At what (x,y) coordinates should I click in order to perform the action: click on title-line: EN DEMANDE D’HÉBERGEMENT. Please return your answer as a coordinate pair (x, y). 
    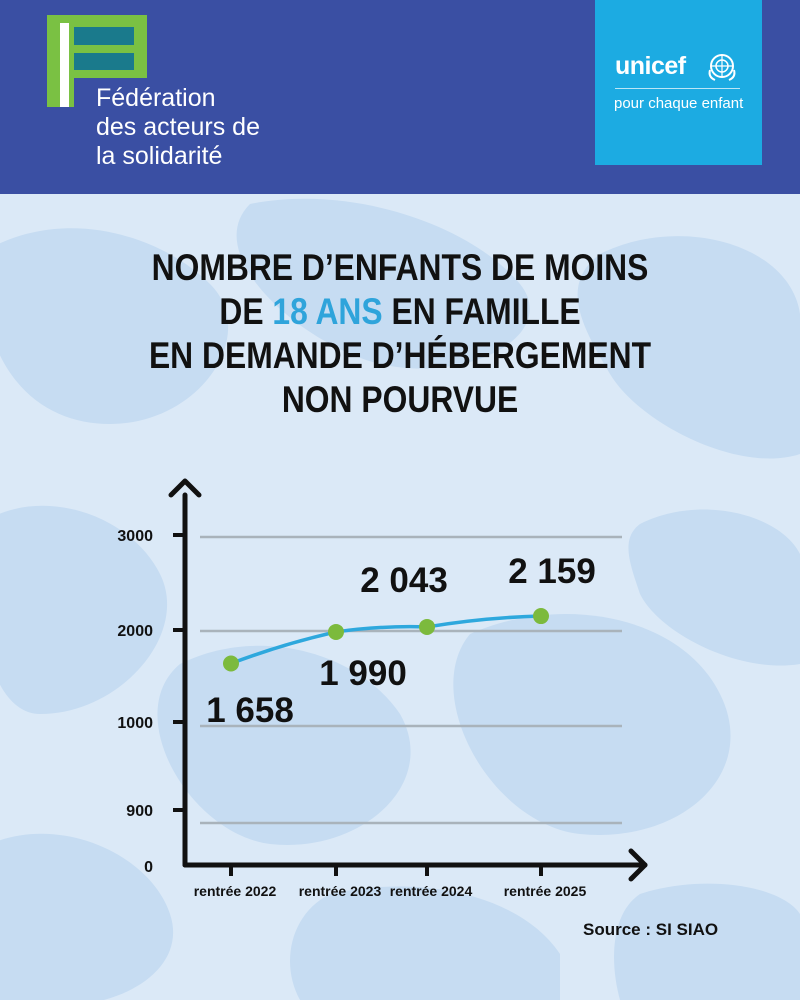
    Looking at the image, I should click on (400, 355).